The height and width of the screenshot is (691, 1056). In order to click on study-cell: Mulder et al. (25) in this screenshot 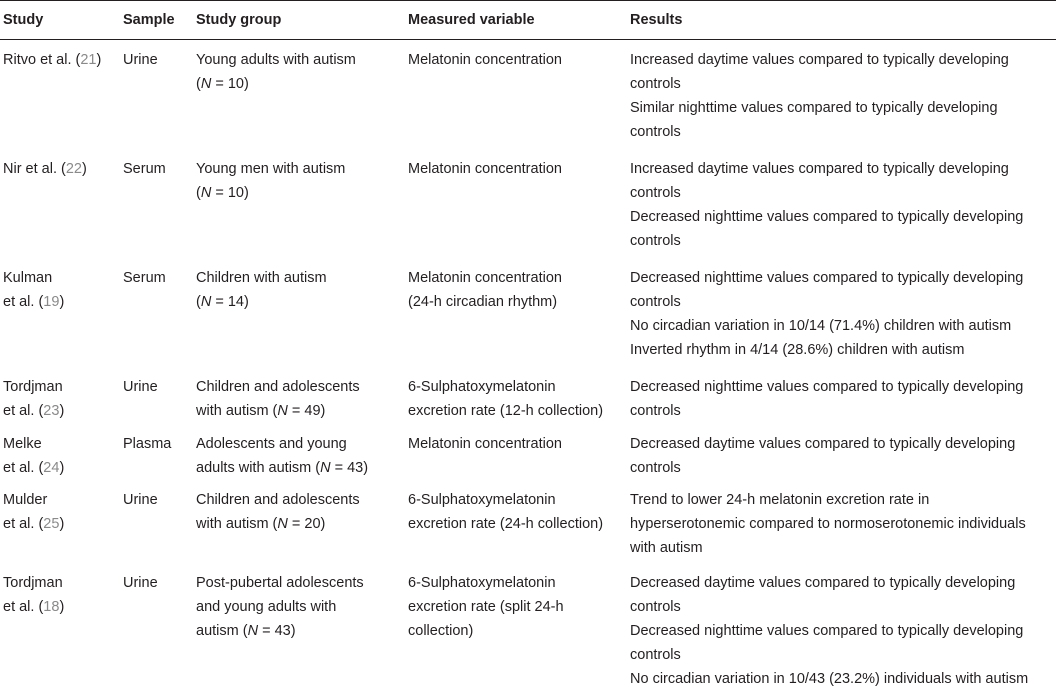, I will do `click(34, 512)`.